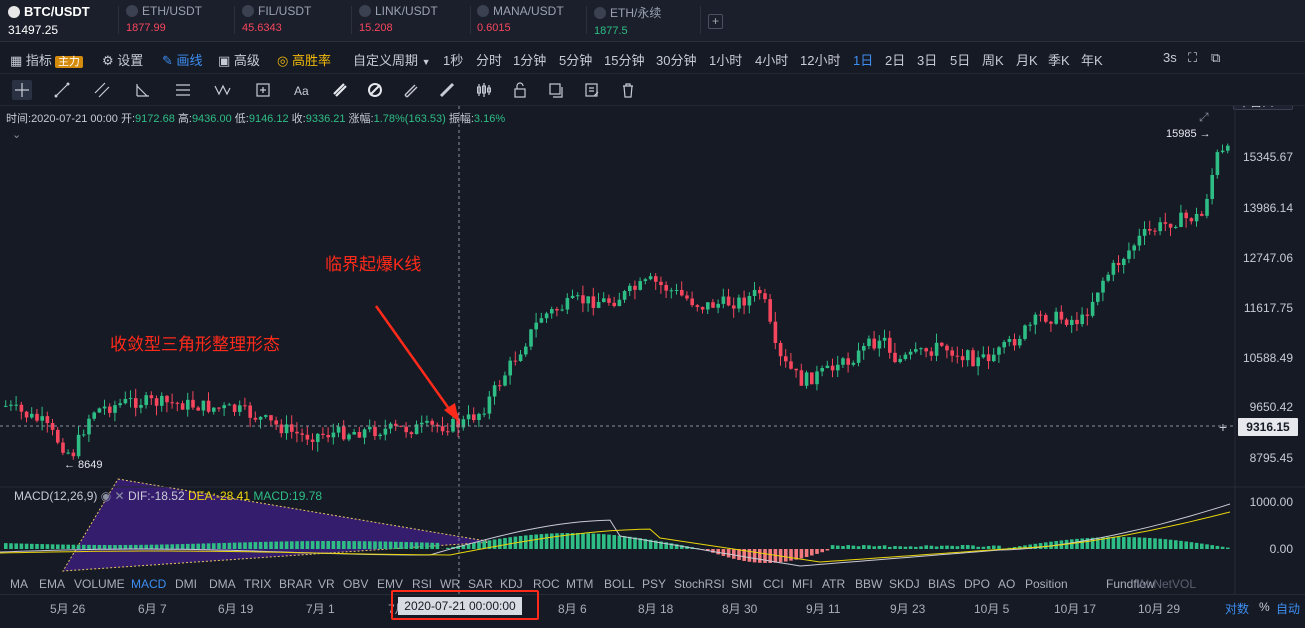 The height and width of the screenshot is (628, 1305). Describe the element at coordinates (627, 21) in the screenshot. I see `ticker-tab-eth-perp: ETH/永续 1877.5` at that location.